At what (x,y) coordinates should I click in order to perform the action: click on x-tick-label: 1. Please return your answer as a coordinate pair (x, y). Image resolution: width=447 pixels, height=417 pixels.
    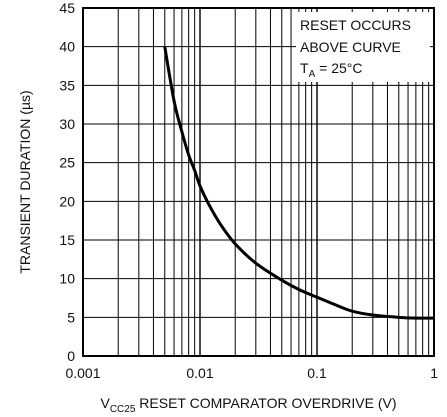
    Looking at the image, I should click on (434, 373).